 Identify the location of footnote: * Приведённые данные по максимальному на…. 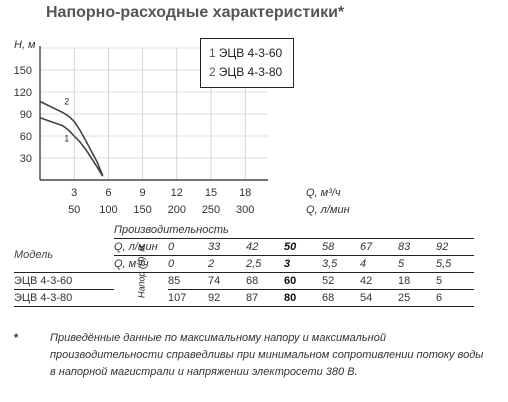
(252, 355).